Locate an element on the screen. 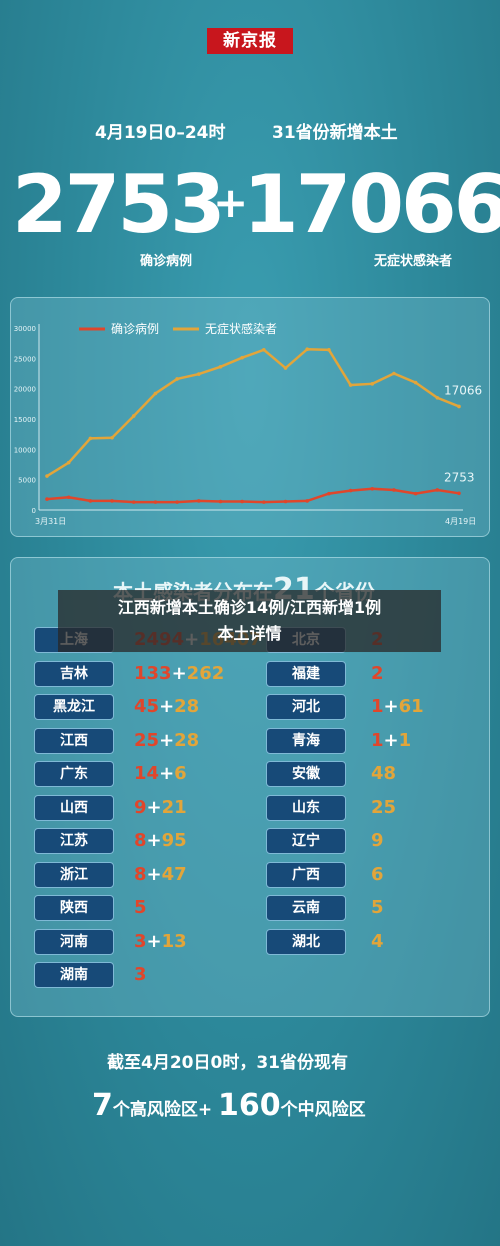  asymptomatic-count: 13 is located at coordinates (174, 941).